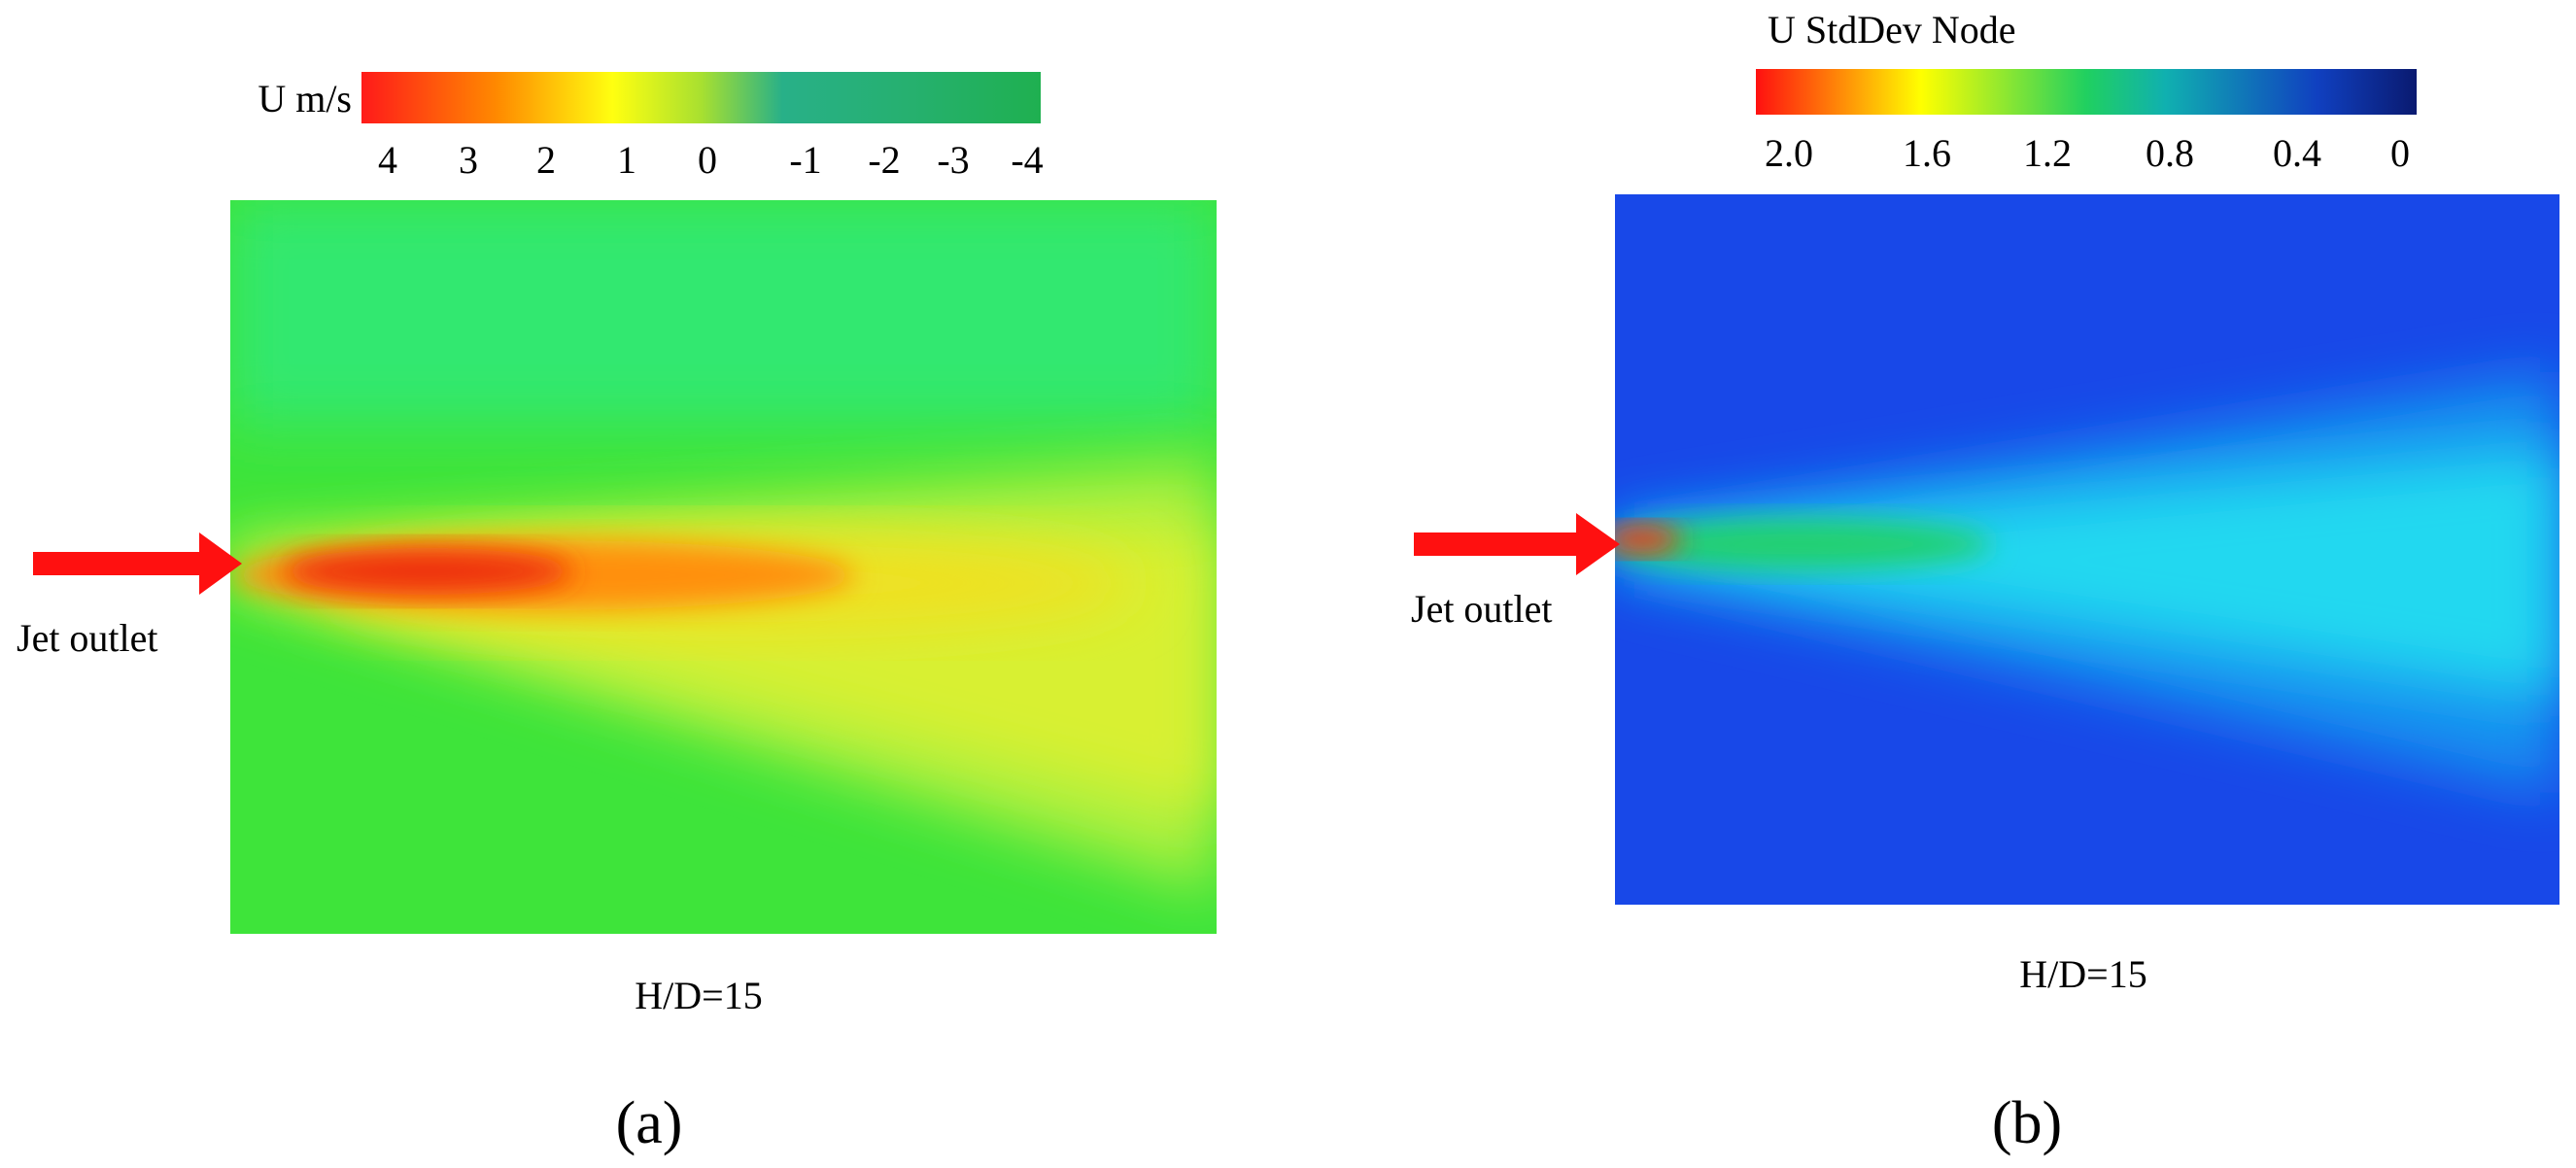  Describe the element at coordinates (649, 1123) in the screenshot. I see `panel-label: (a)` at that location.